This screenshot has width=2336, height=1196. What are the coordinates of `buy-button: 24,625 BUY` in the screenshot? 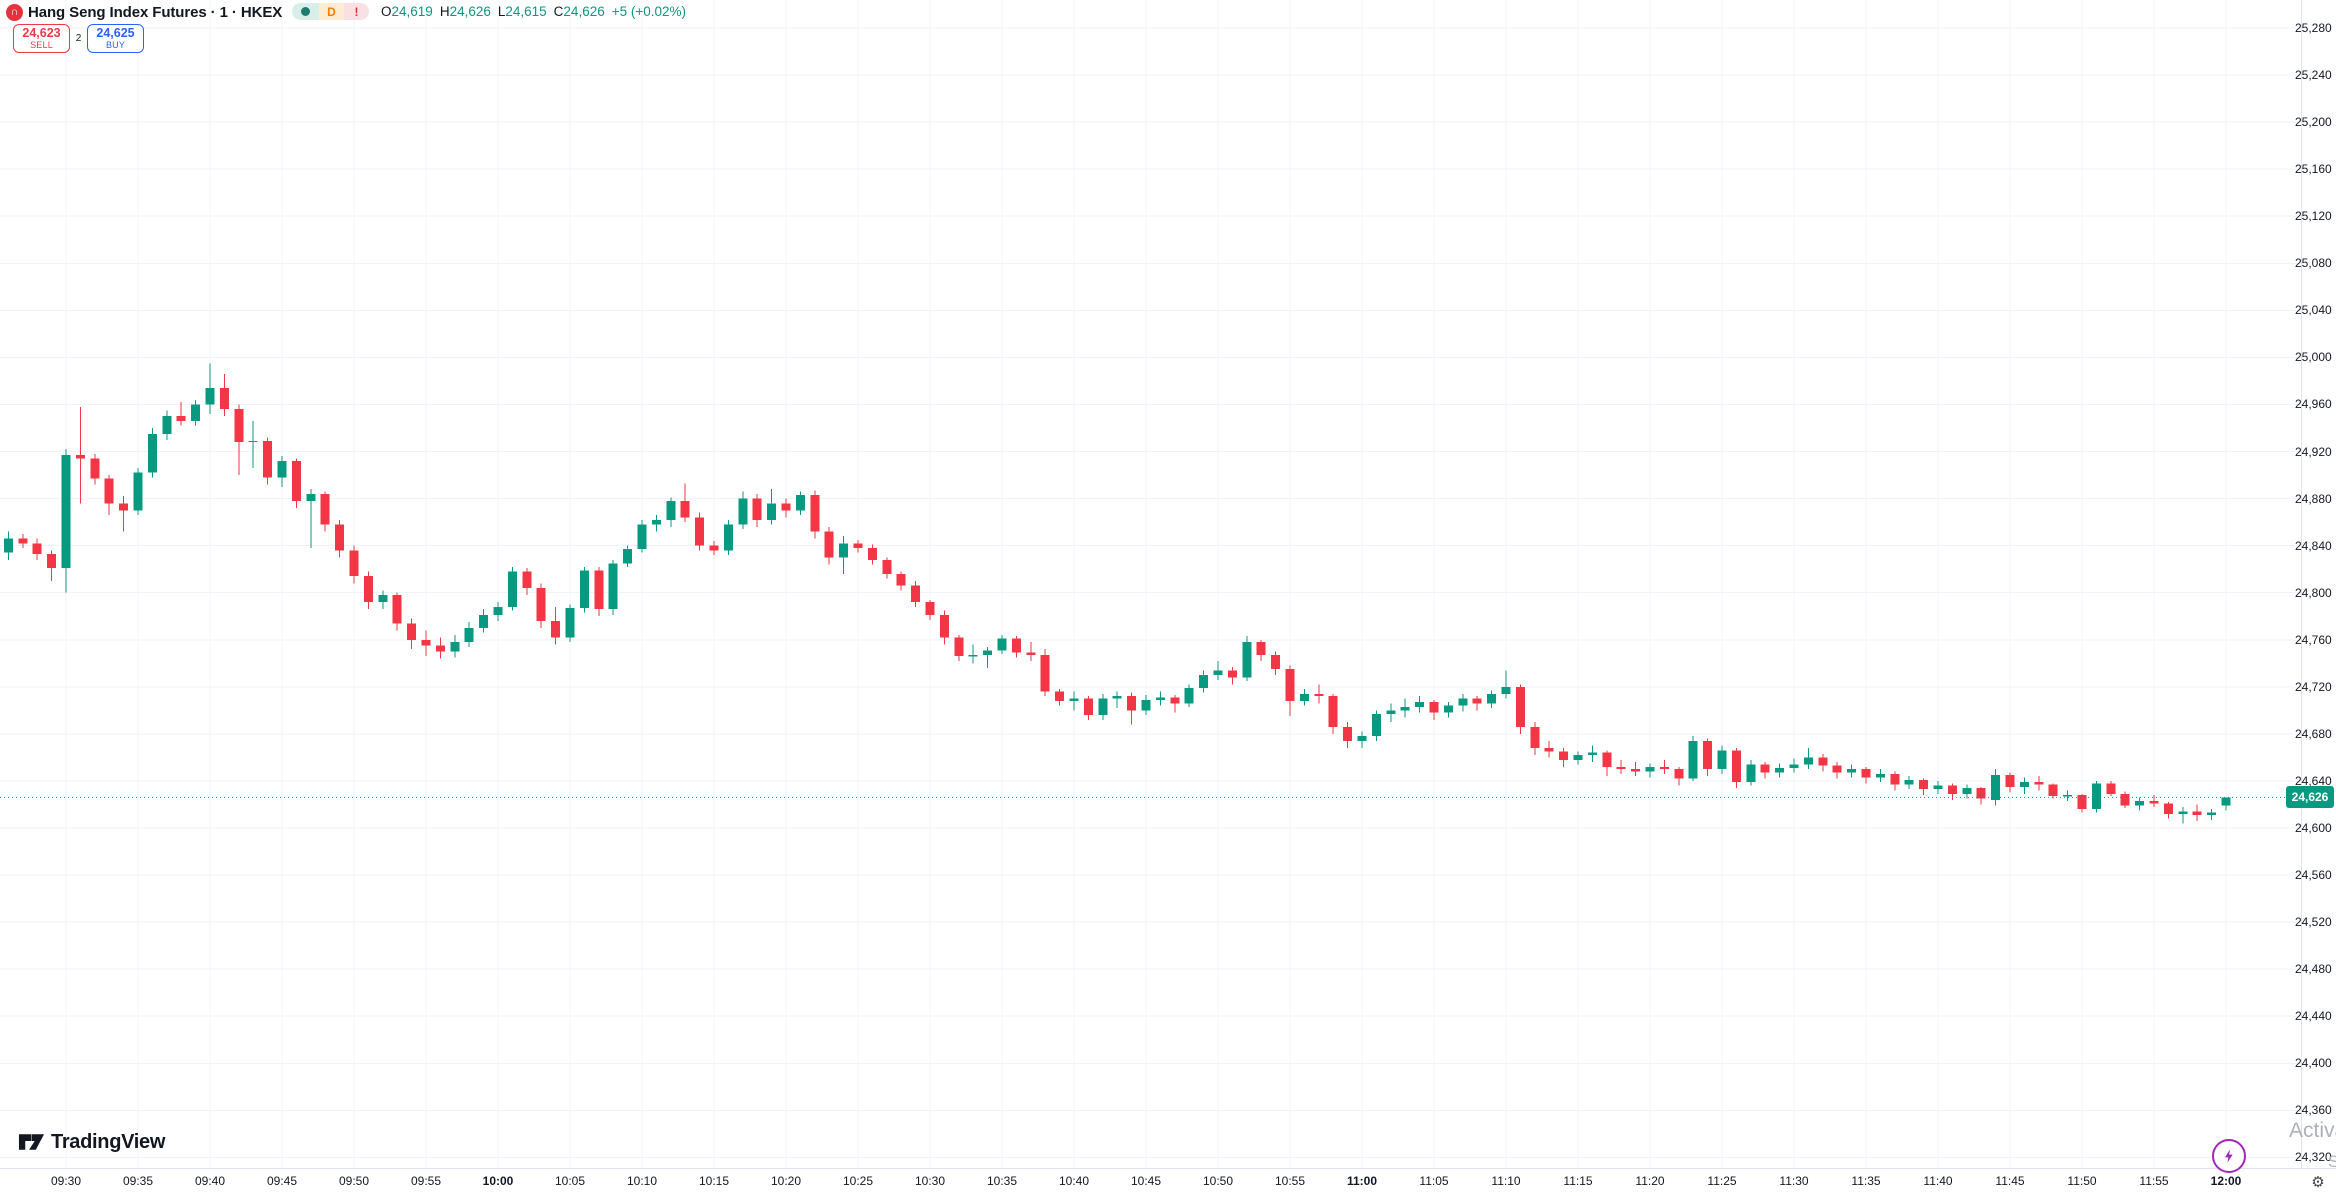 It's located at (115, 38).